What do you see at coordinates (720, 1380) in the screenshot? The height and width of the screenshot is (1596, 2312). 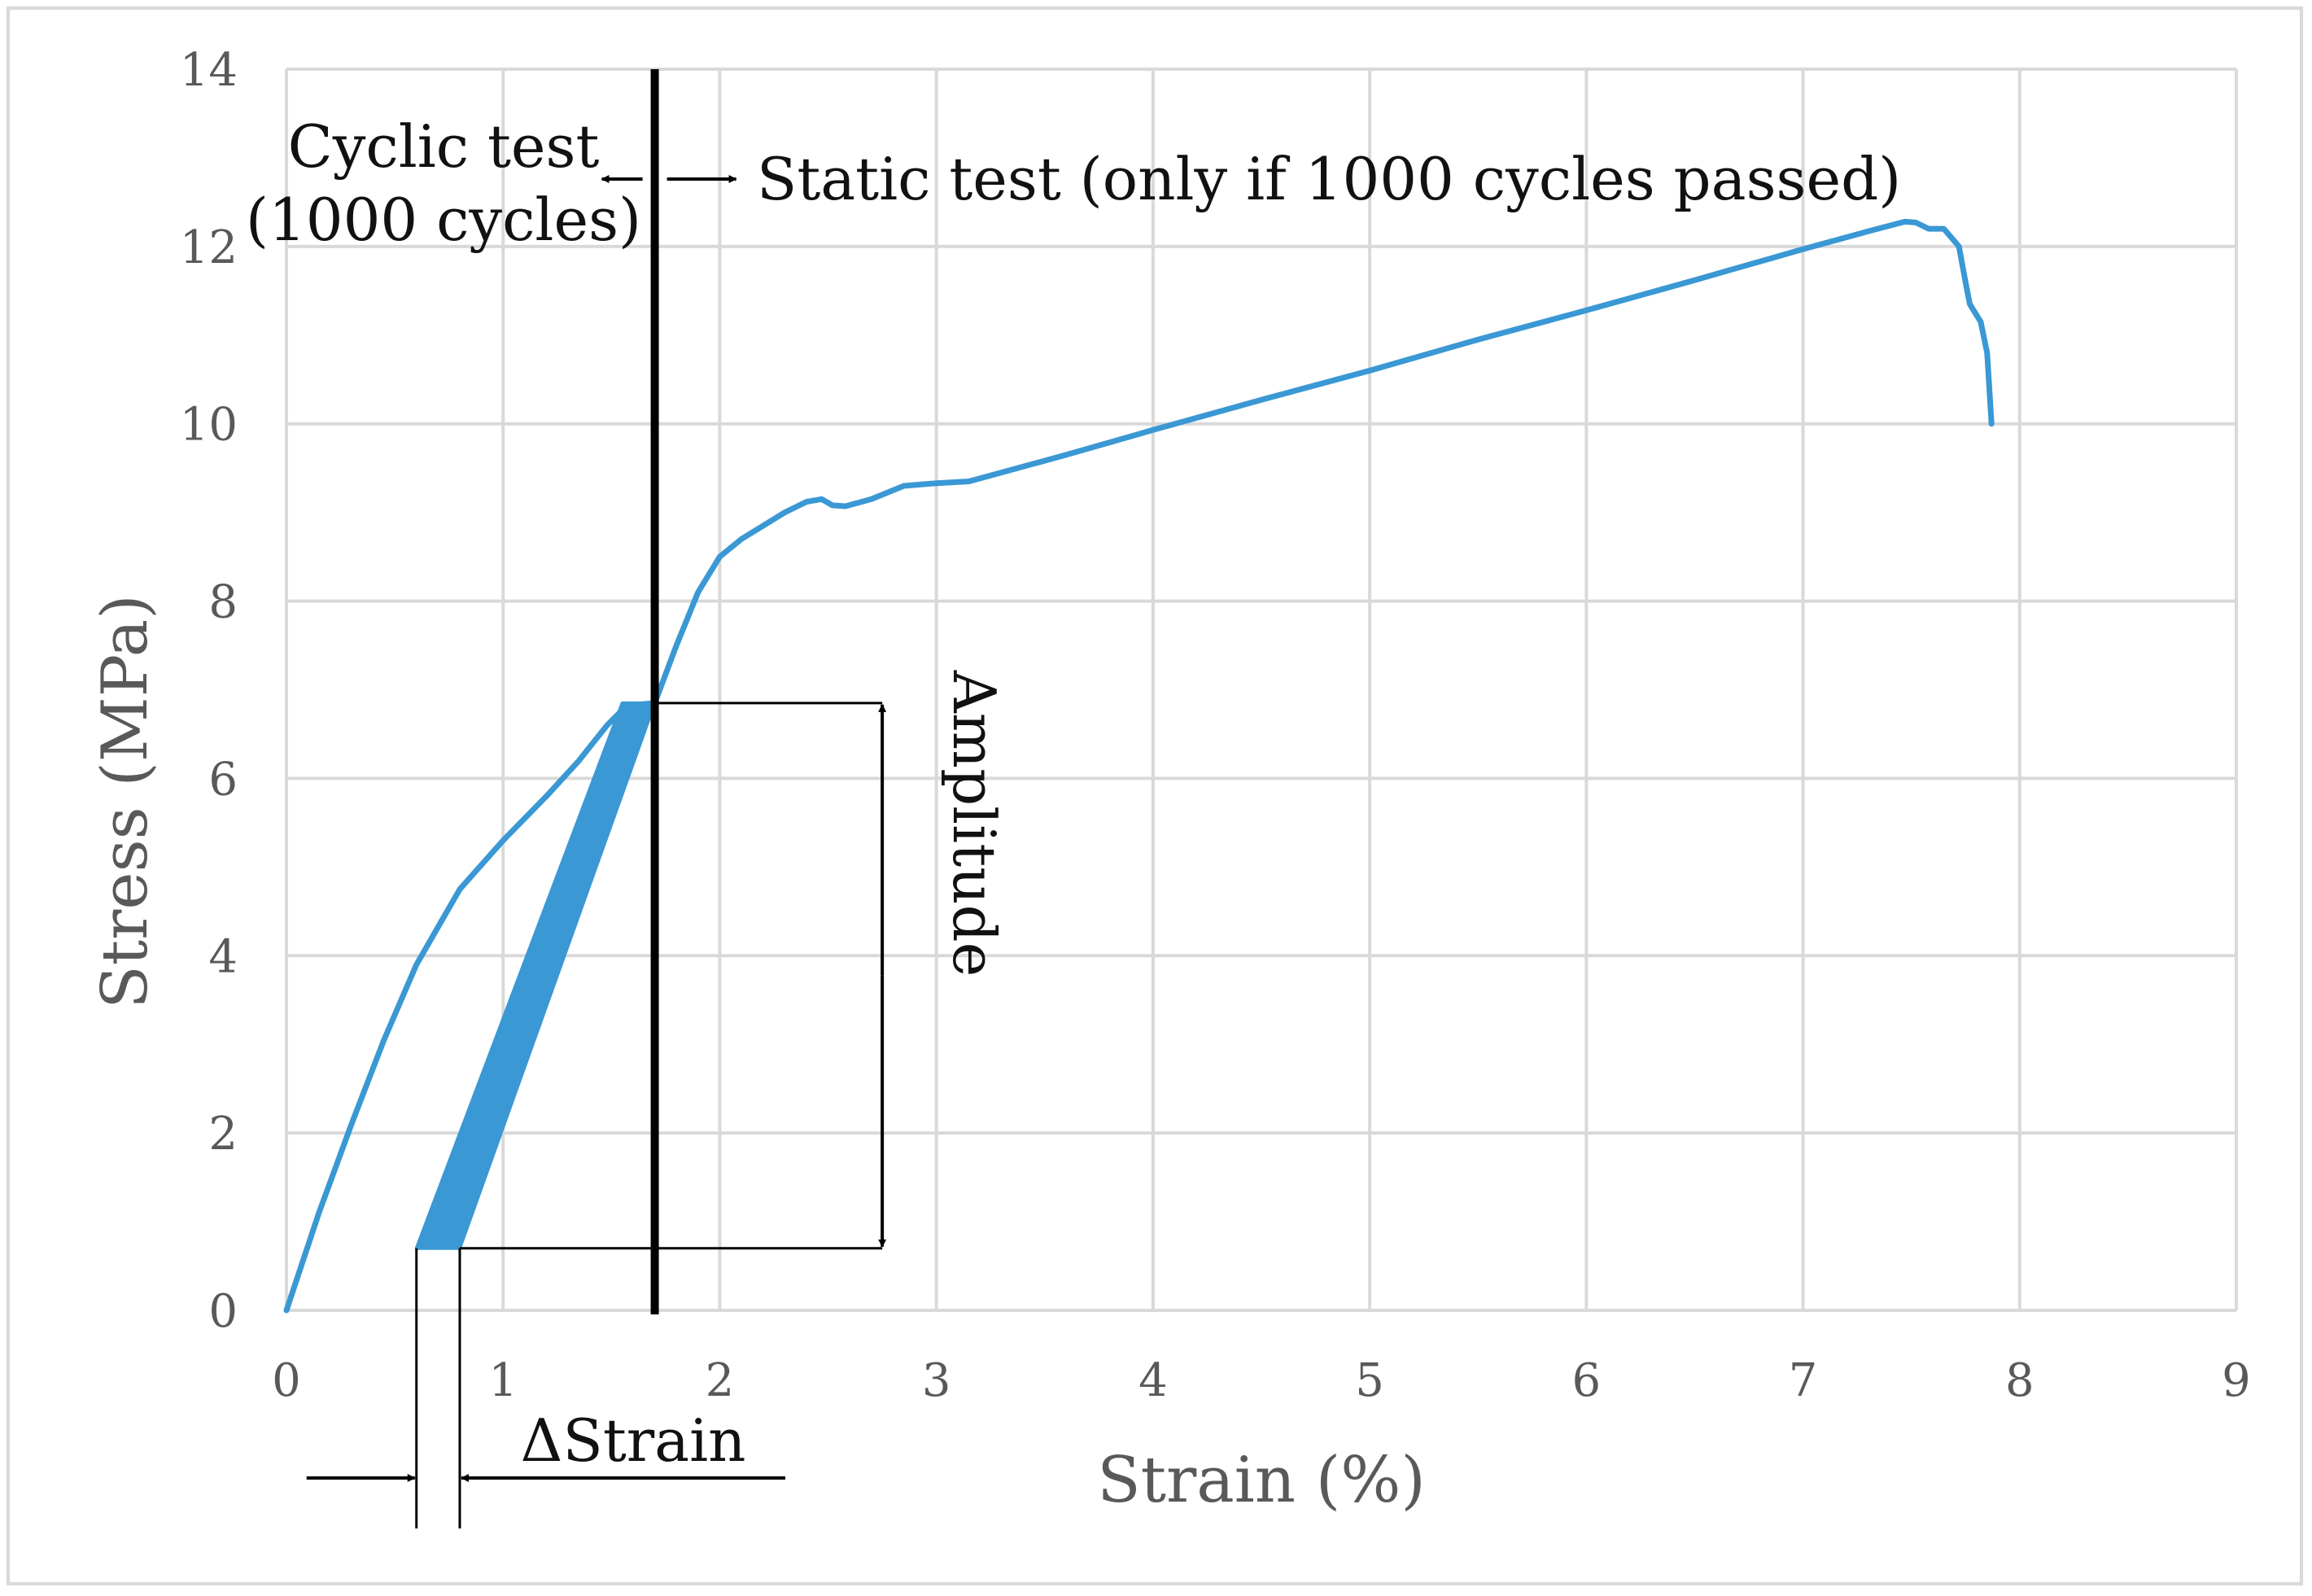 I see `x-tick-label: 2` at bounding box center [720, 1380].